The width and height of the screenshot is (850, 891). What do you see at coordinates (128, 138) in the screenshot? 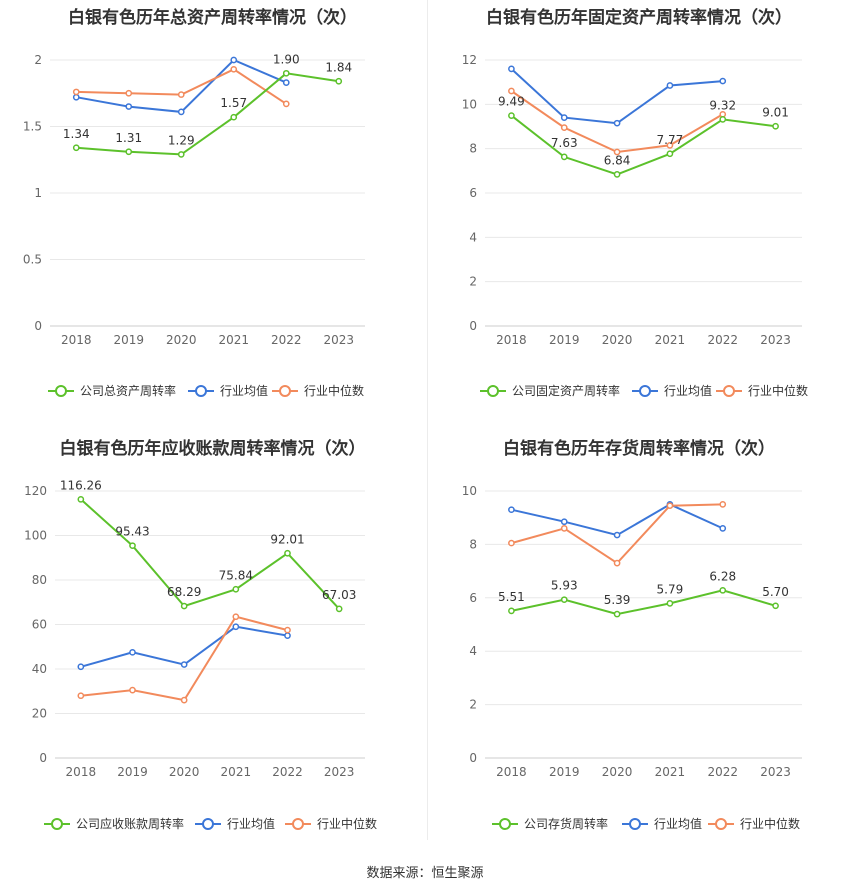
I see `data-label: 1.31` at bounding box center [128, 138].